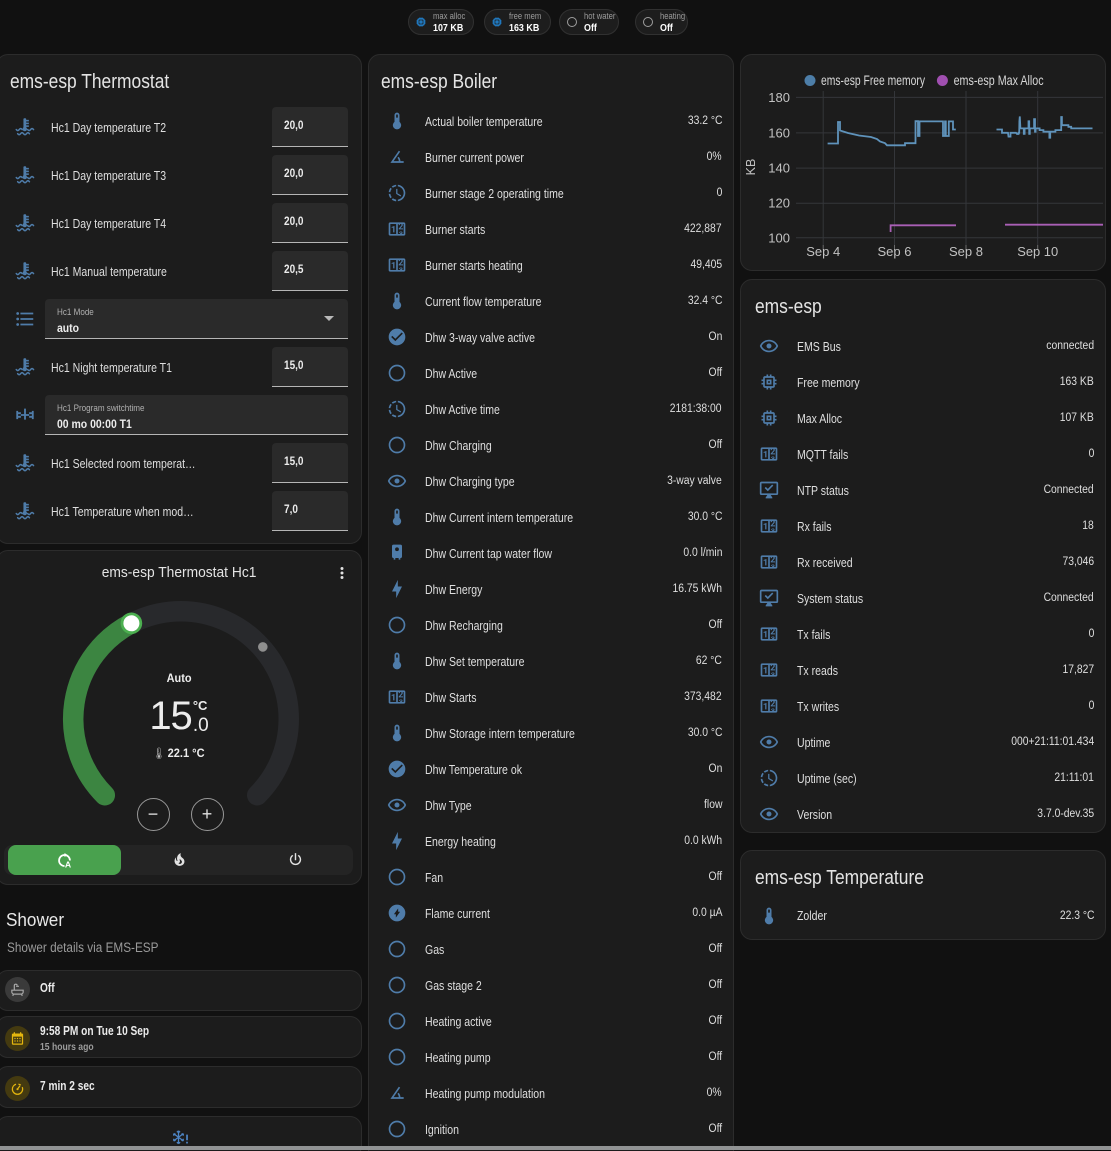  What do you see at coordinates (779, 97) in the screenshot?
I see `svg-text: 180` at bounding box center [779, 97].